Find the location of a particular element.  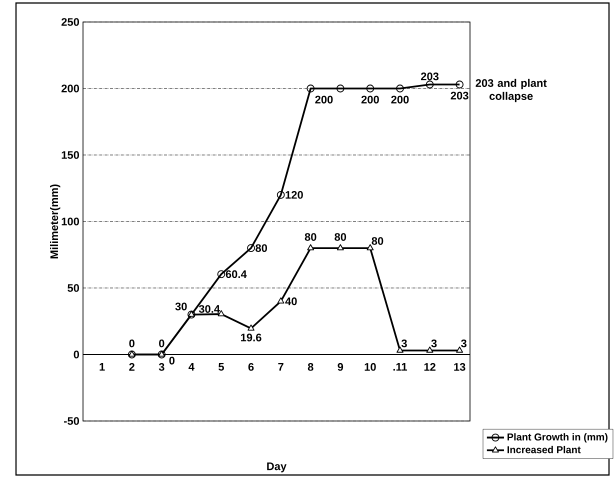

y-tick-label: -50 is located at coordinates (72, 421).